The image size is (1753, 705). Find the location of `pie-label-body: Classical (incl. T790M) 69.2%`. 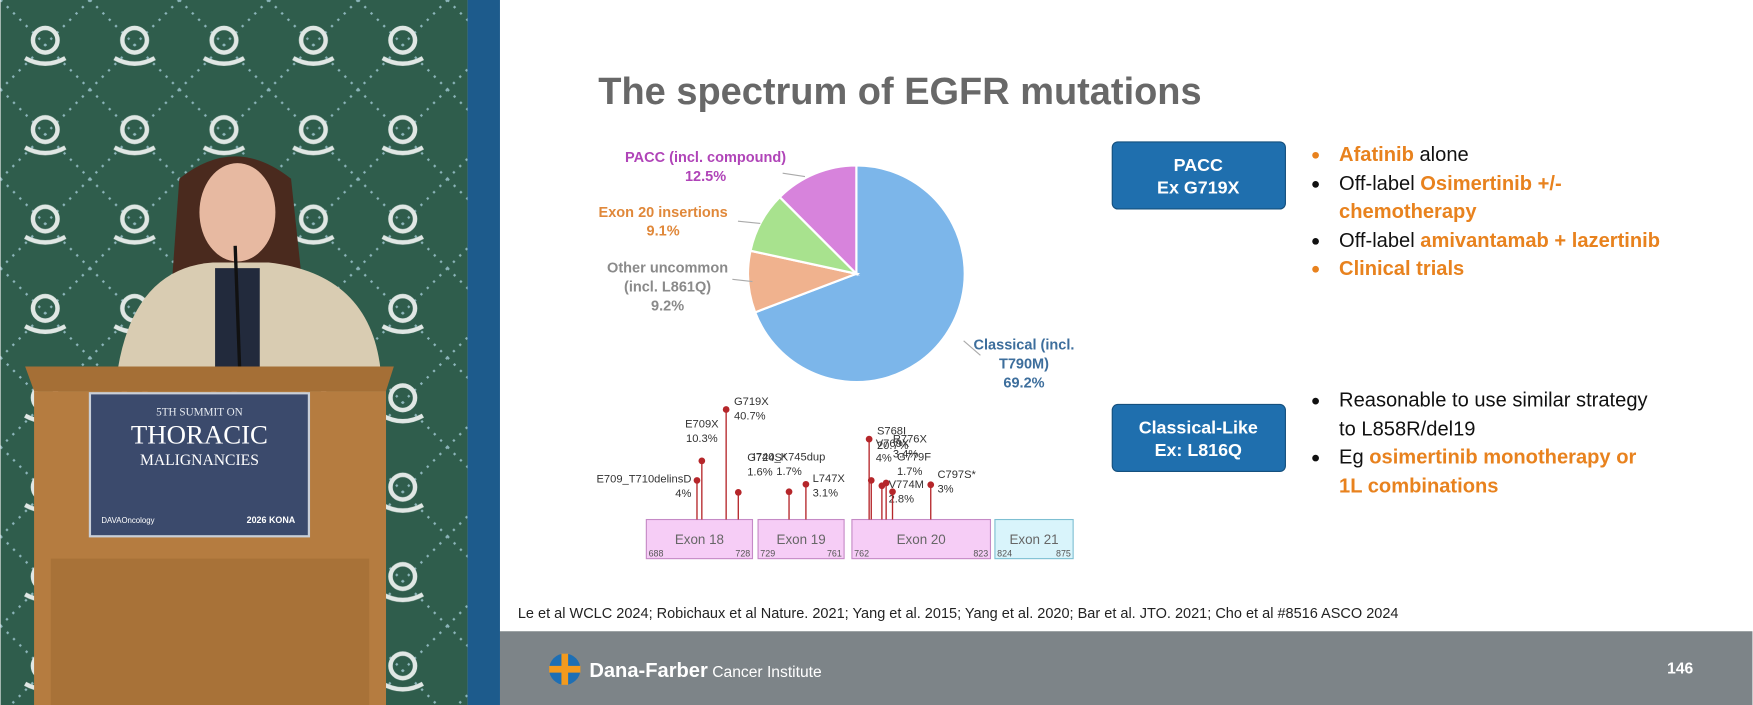

pie-label-body: Classical (incl. T790M) 69.2% is located at coordinates (1024, 363).